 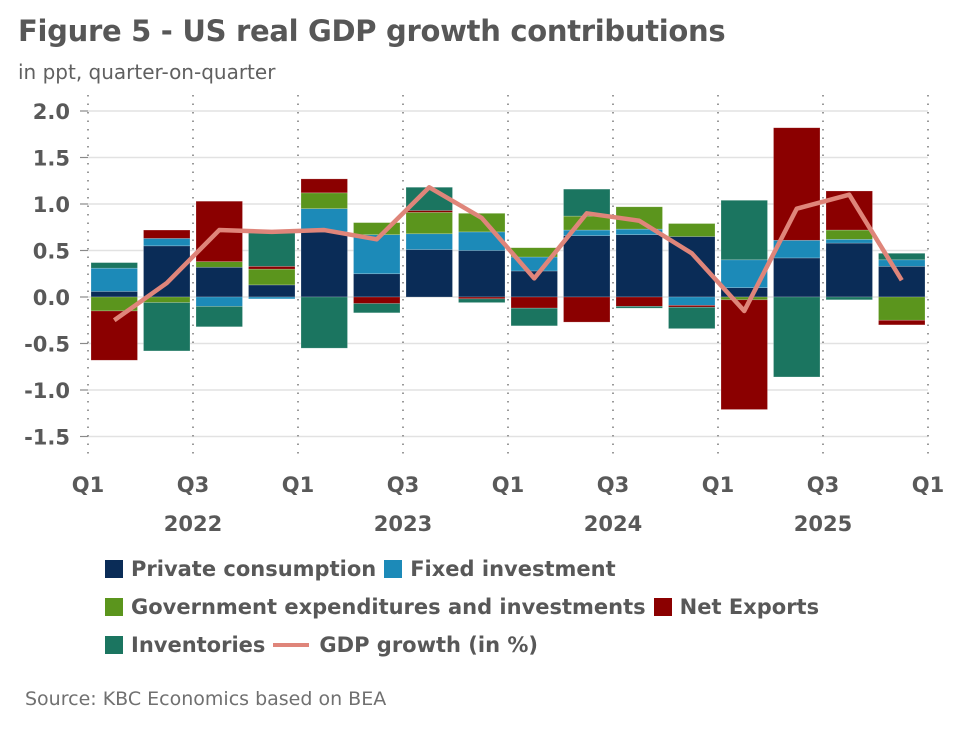 I want to click on legend-swatch-government, so click(x=114, y=607).